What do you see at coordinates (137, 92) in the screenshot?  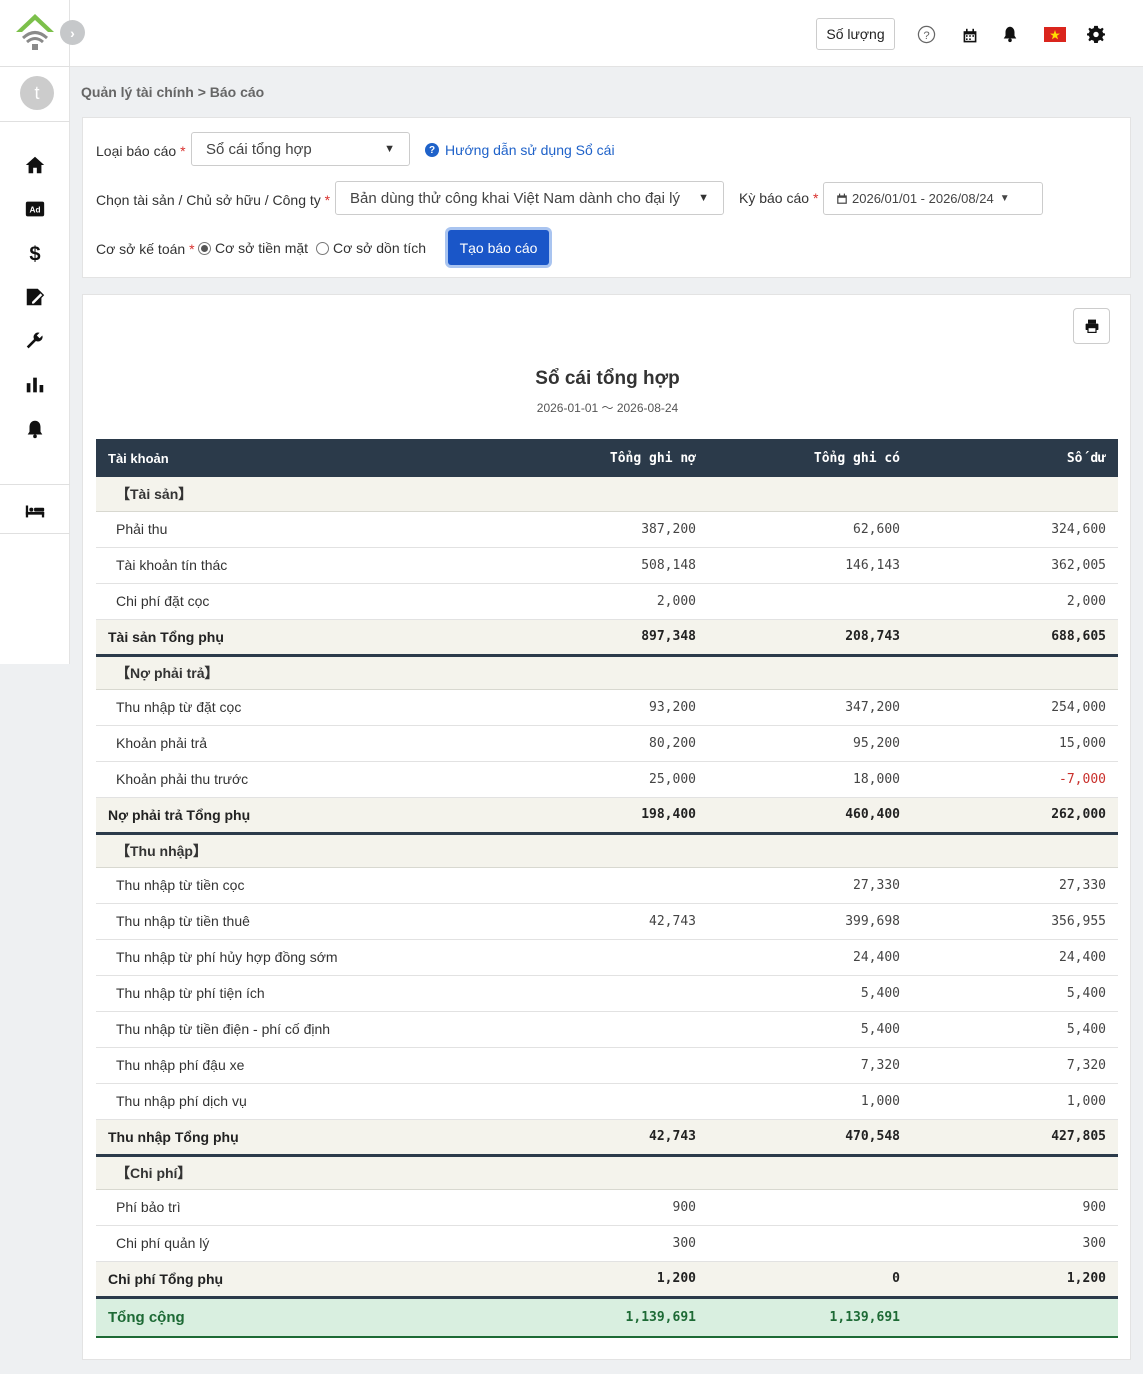 I see `breadcrumb-parent: Quản lý tài chính` at bounding box center [137, 92].